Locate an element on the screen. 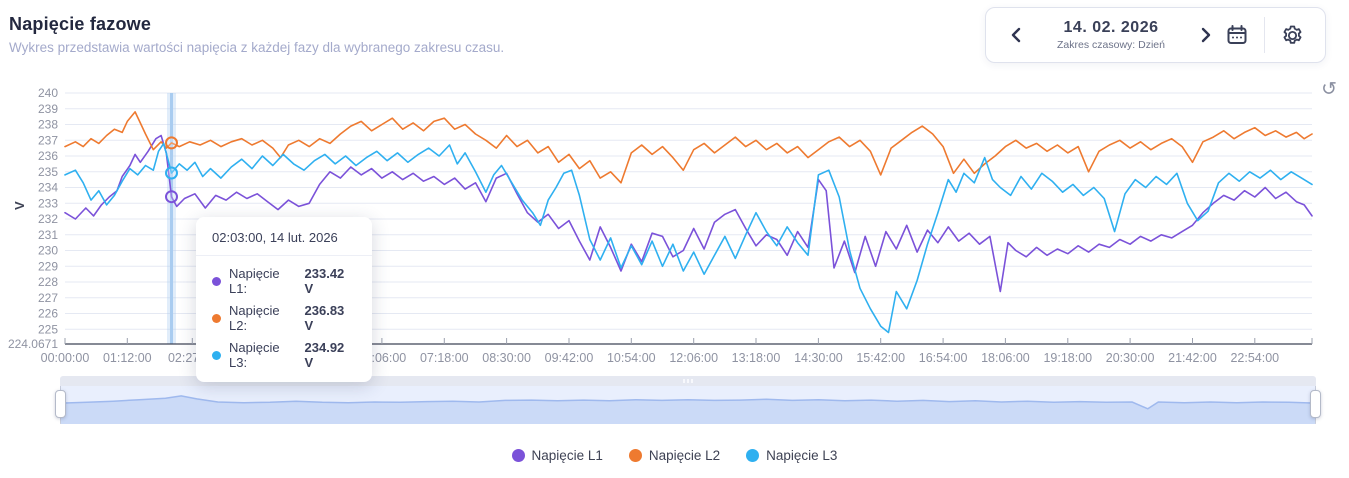  gear-icon is located at coordinates (1292, 34).